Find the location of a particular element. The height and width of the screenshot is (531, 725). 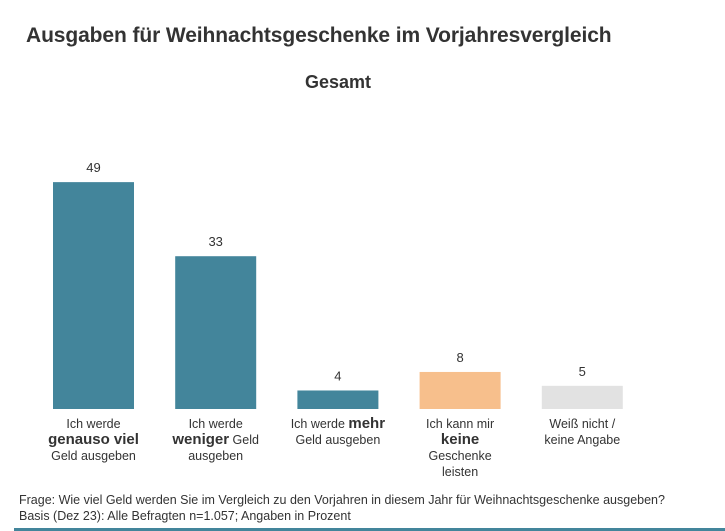

category-label-2: Ich werde weniger Geld ausgeben is located at coordinates (215, 440).